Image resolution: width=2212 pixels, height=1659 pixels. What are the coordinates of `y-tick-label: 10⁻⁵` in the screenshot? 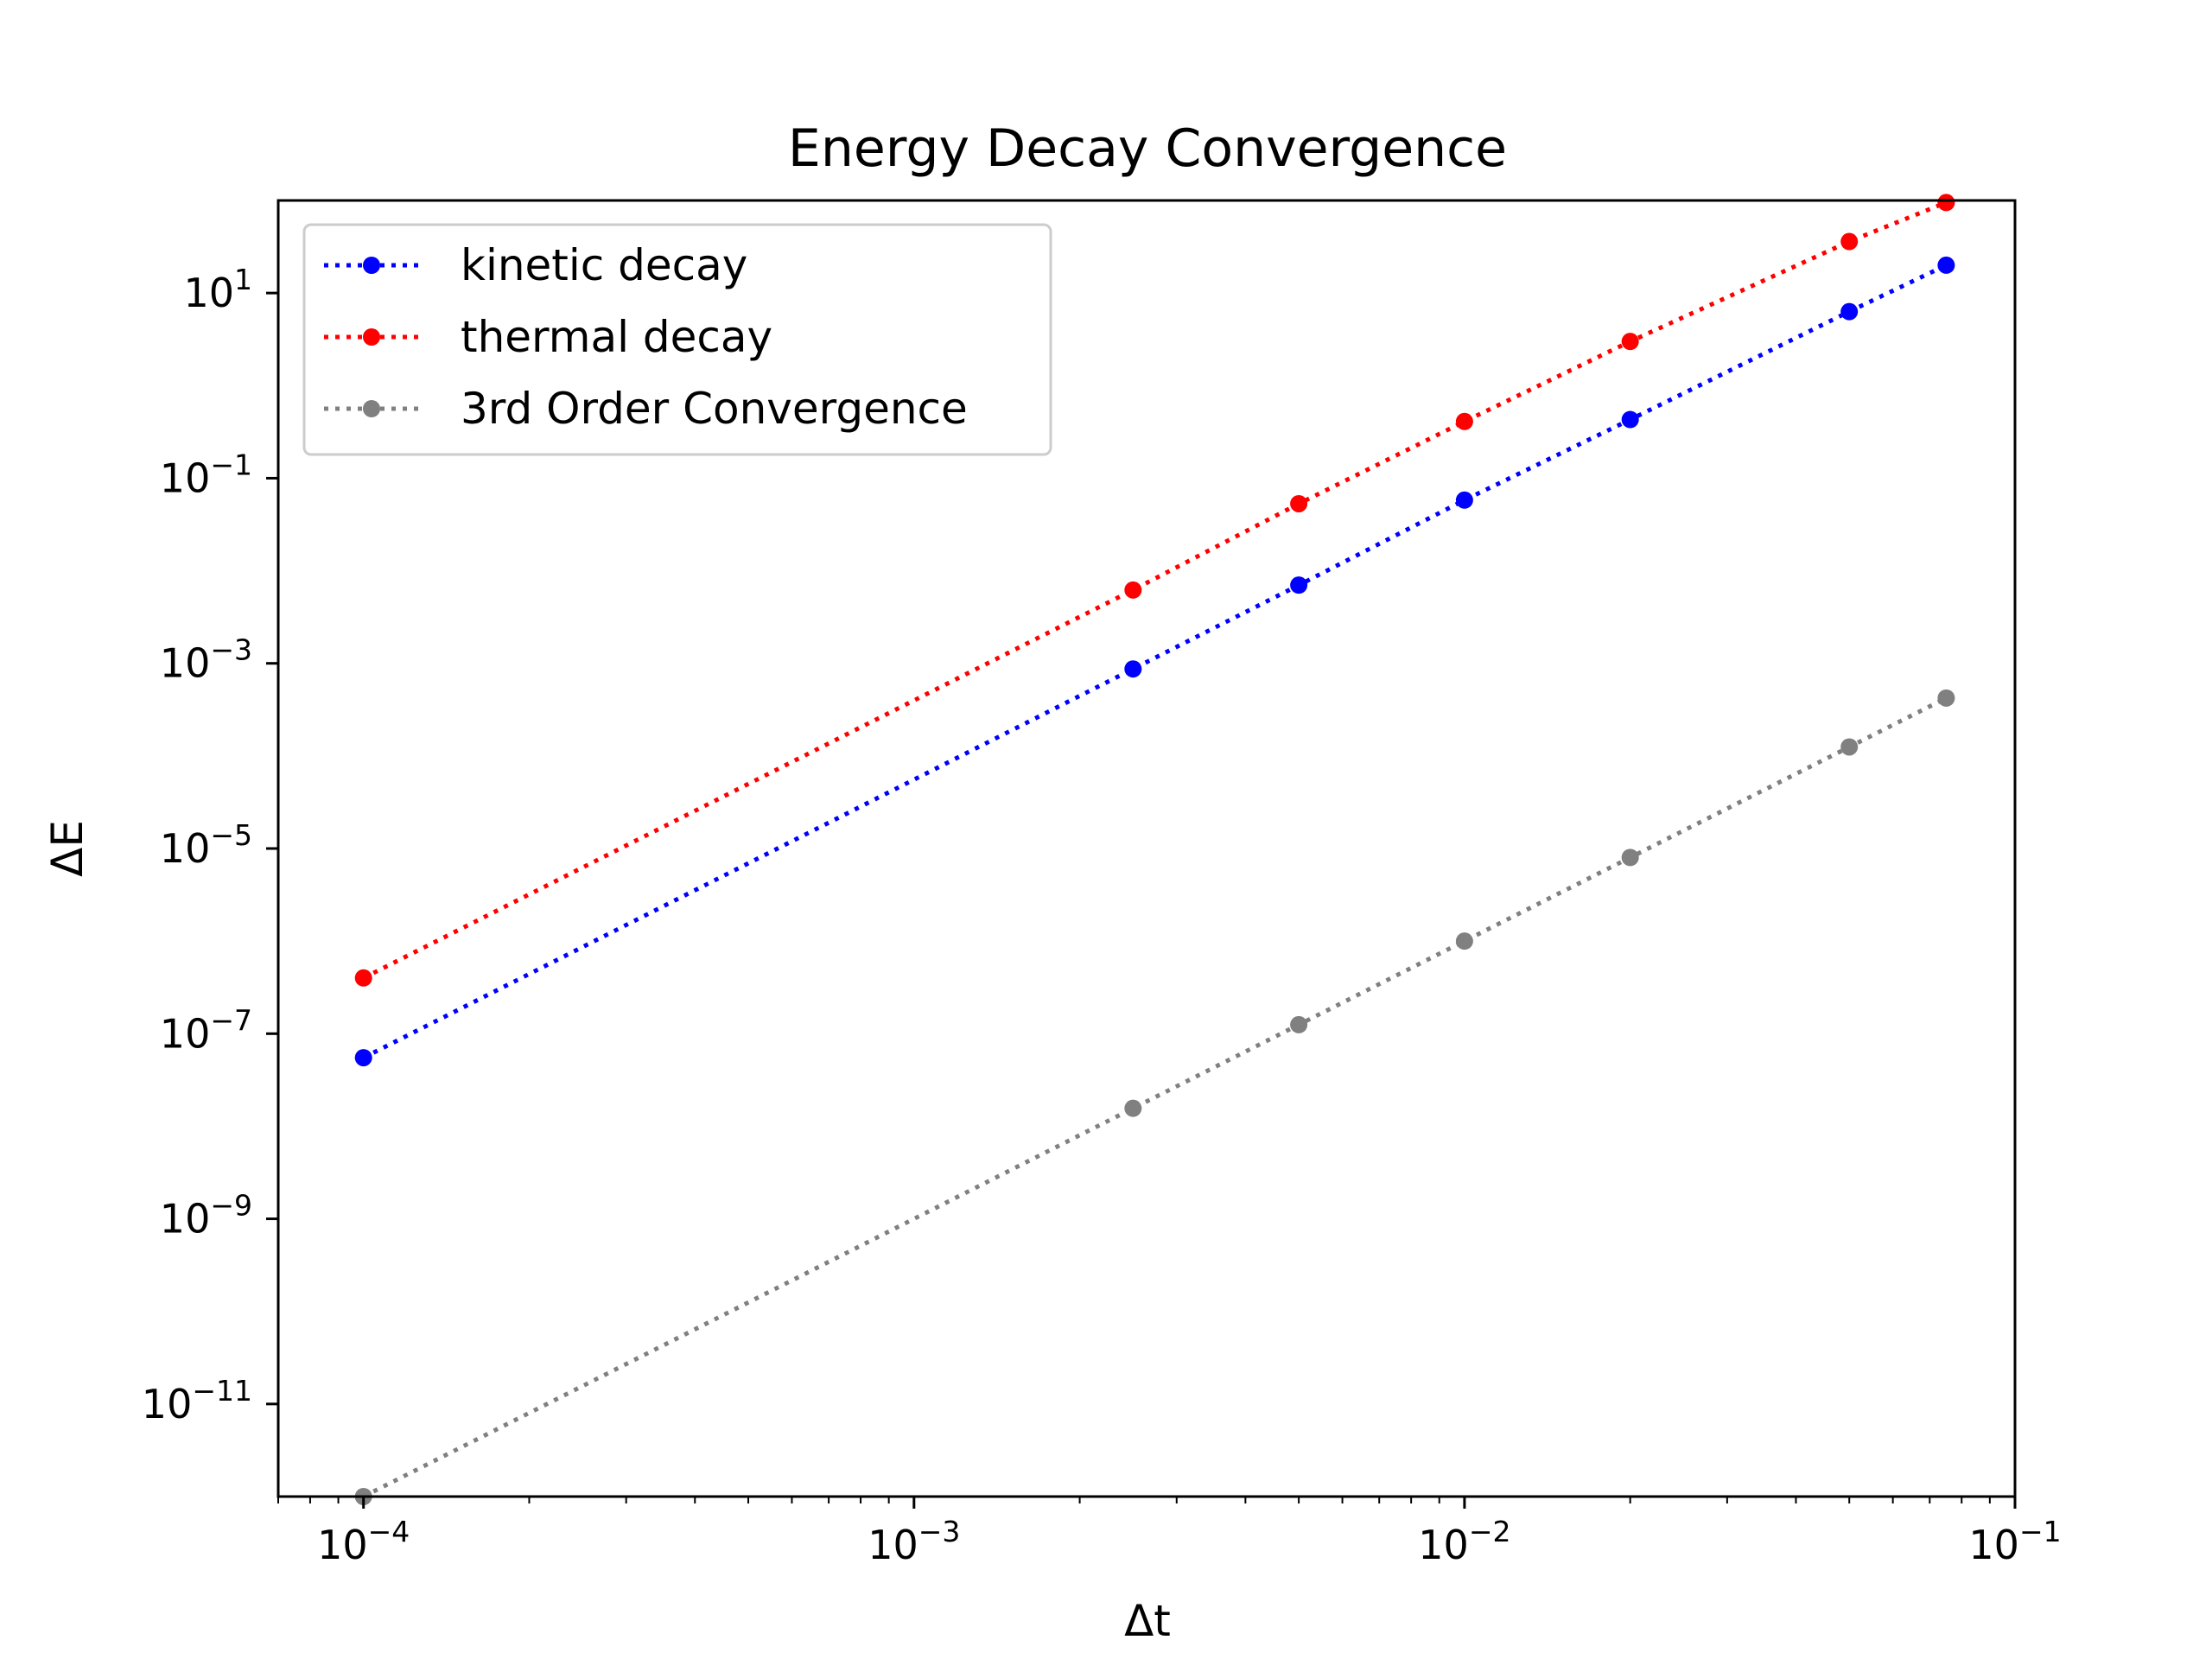 It's located at (206, 845).